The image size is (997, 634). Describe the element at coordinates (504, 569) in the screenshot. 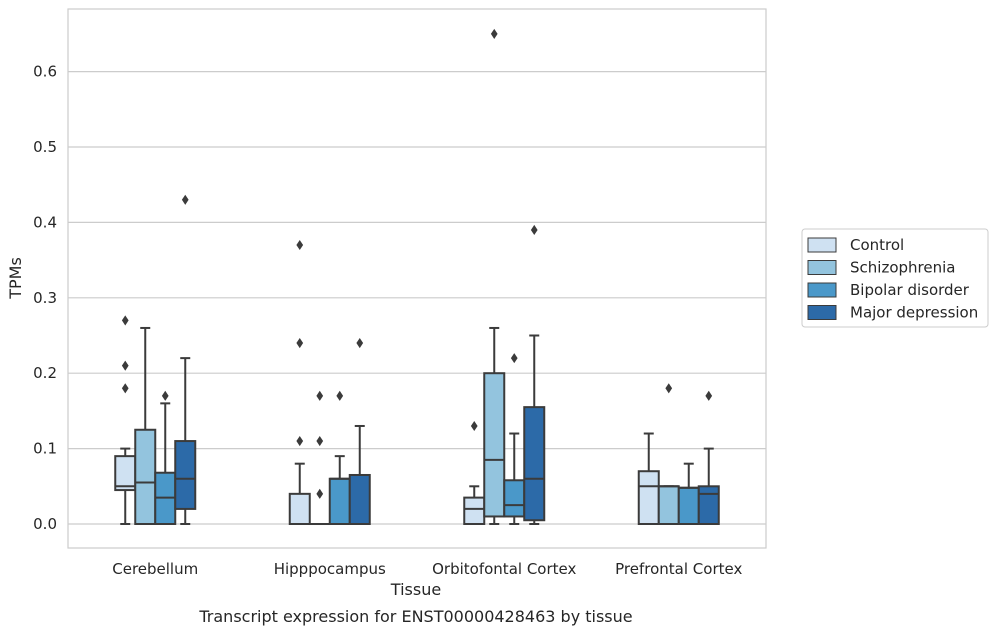

I see `x-tick-label: Orbitofontal Cortex` at that location.